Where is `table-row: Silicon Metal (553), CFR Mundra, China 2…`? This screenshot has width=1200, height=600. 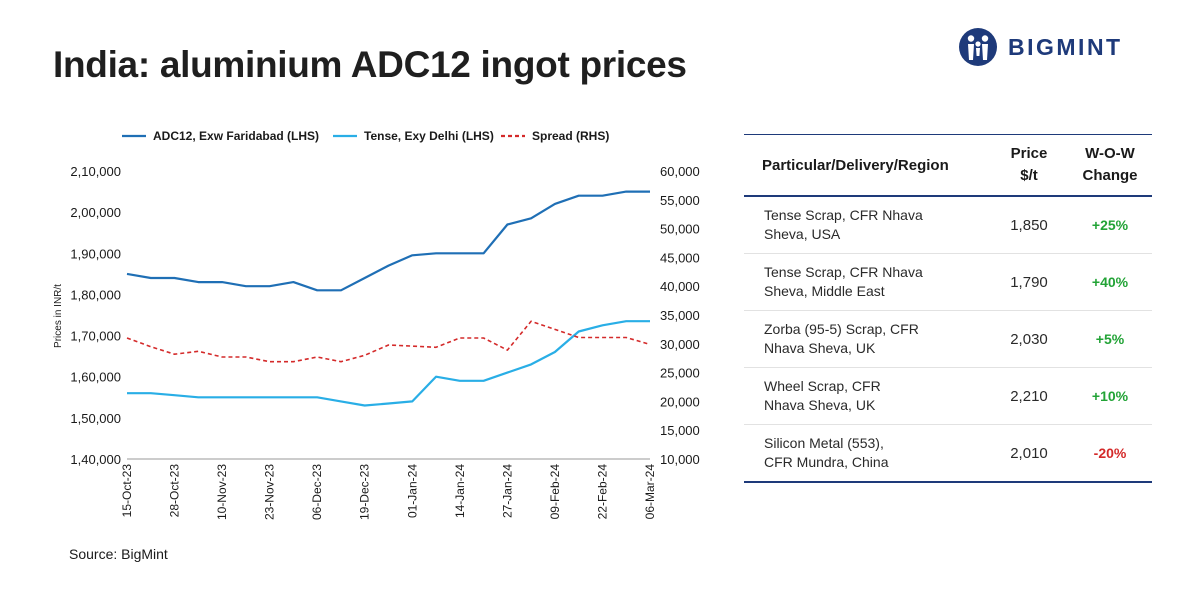
table-row: Silicon Metal (553), CFR Mundra, China 2… is located at coordinates (948, 454).